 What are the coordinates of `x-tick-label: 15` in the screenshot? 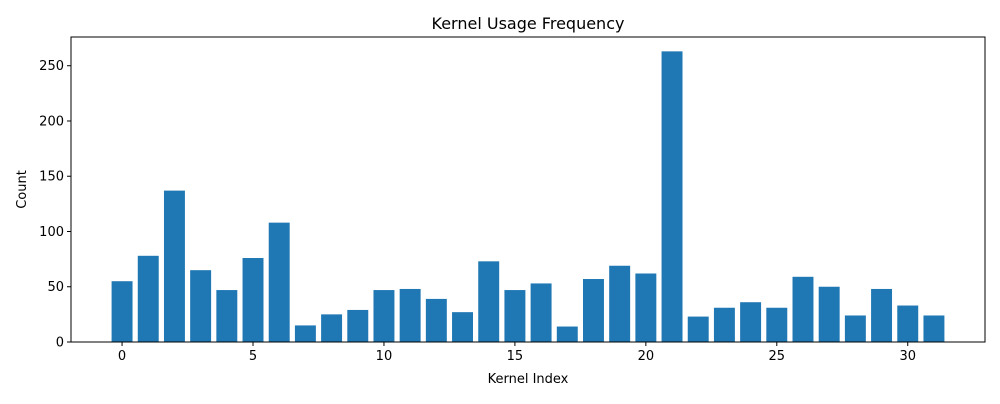 It's located at (515, 356).